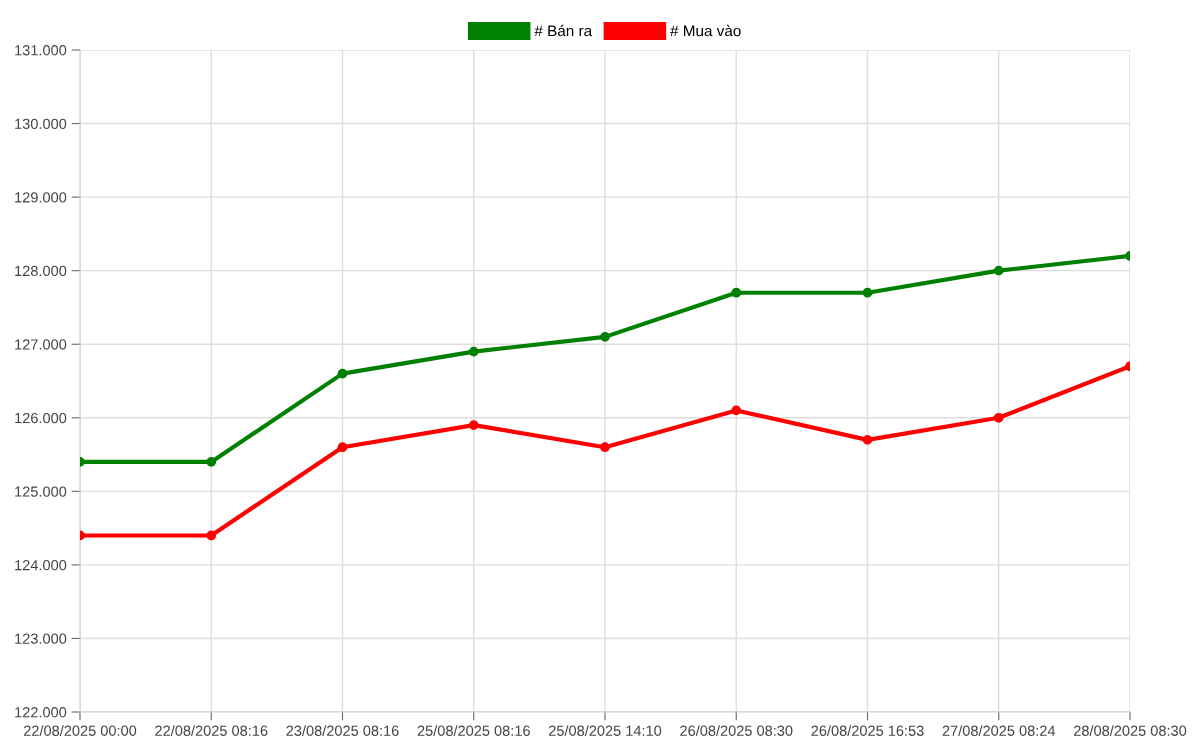 The width and height of the screenshot is (1200, 753). What do you see at coordinates (473, 730) in the screenshot?
I see `x-tick-label: 25/08/2025 08:16` at bounding box center [473, 730].